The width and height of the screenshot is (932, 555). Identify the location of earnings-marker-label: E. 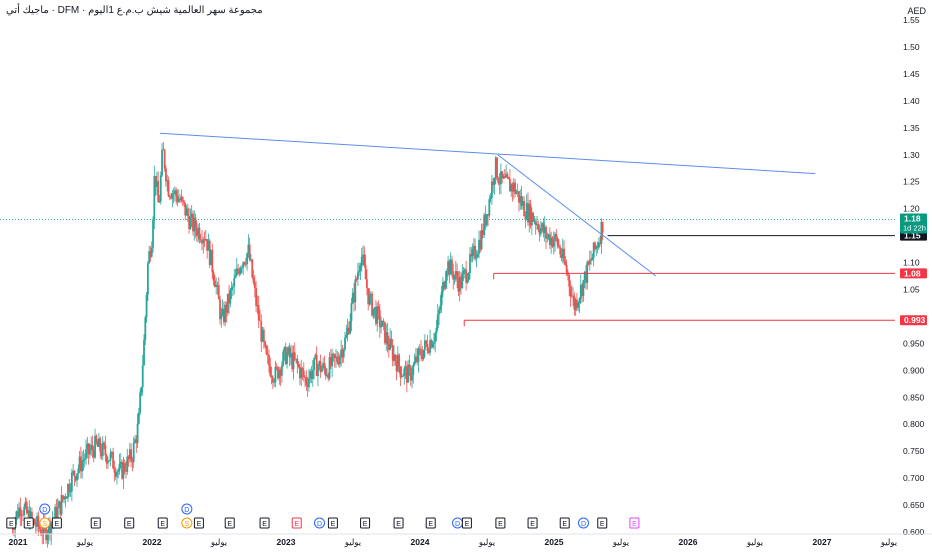
(199, 524).